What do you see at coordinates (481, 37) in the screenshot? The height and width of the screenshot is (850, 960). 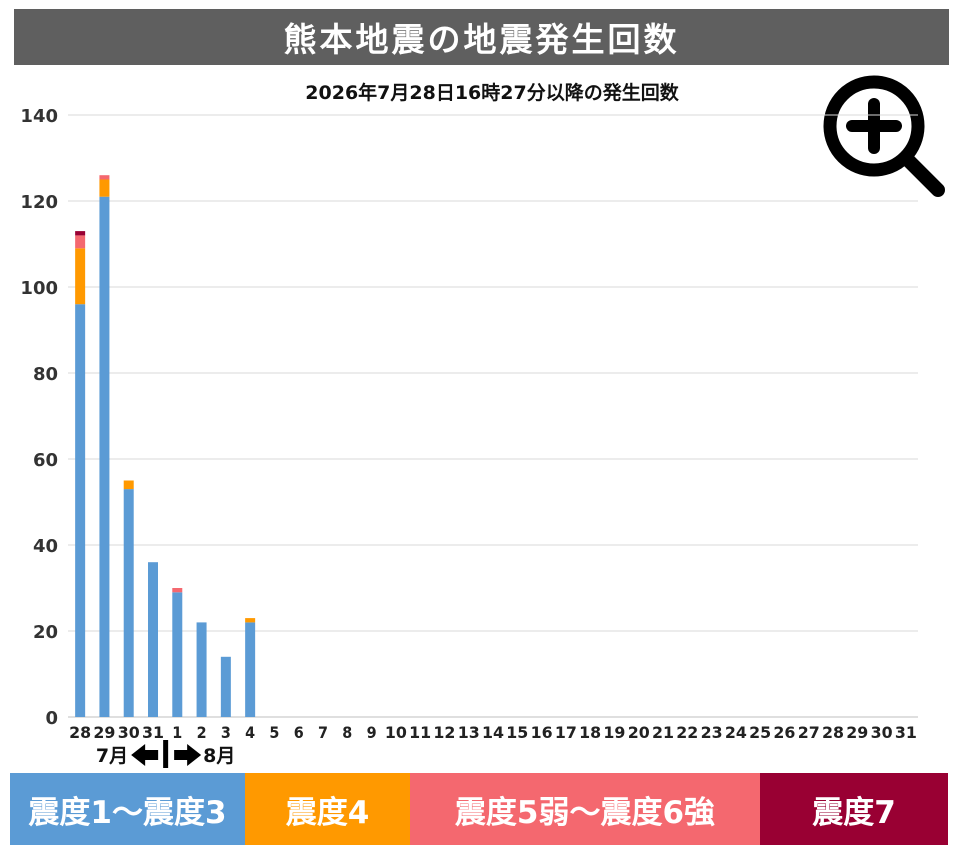 I see `chart-title: 熊本地震の地震発生回数` at bounding box center [481, 37].